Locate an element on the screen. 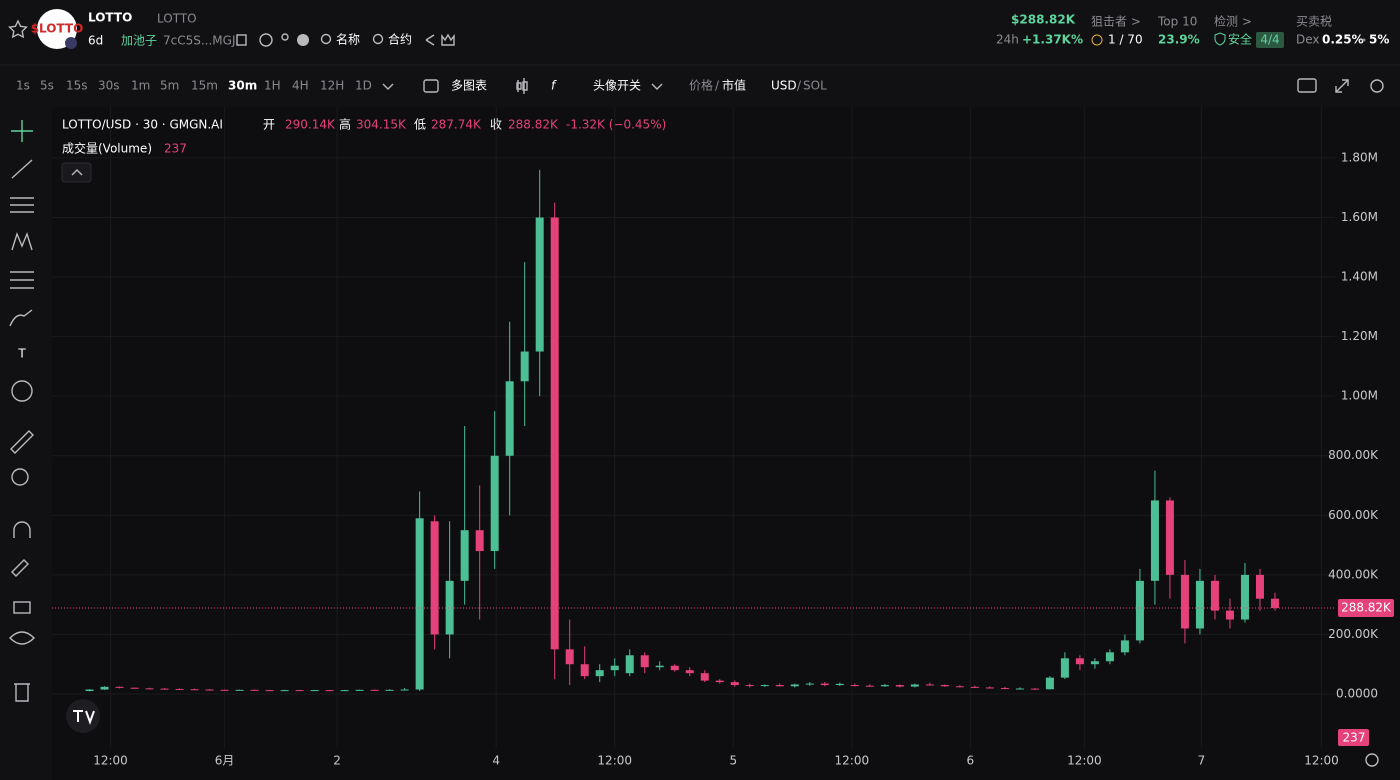  zoom-tool is located at coordinates (20, 477).